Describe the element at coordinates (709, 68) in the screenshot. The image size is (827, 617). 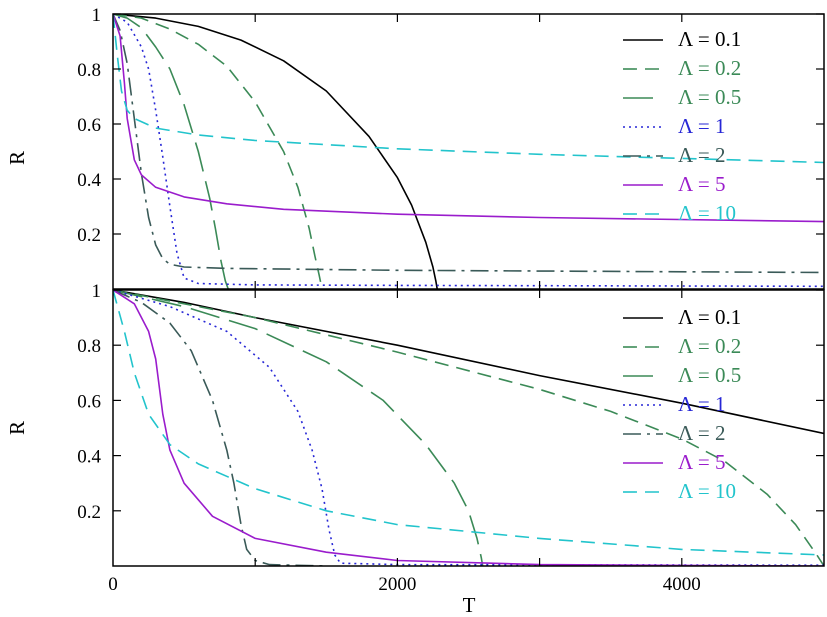
I see `legend-label-top-1: Λ = 0.2` at that location.